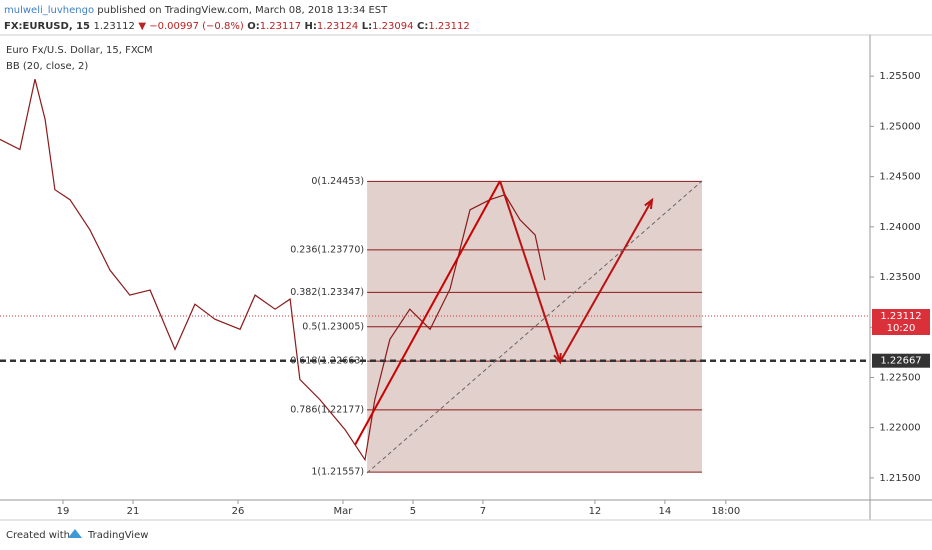 This screenshot has height=550, width=932. Describe the element at coordinates (427, 313) in the screenshot. I see `trend-line` at that location.